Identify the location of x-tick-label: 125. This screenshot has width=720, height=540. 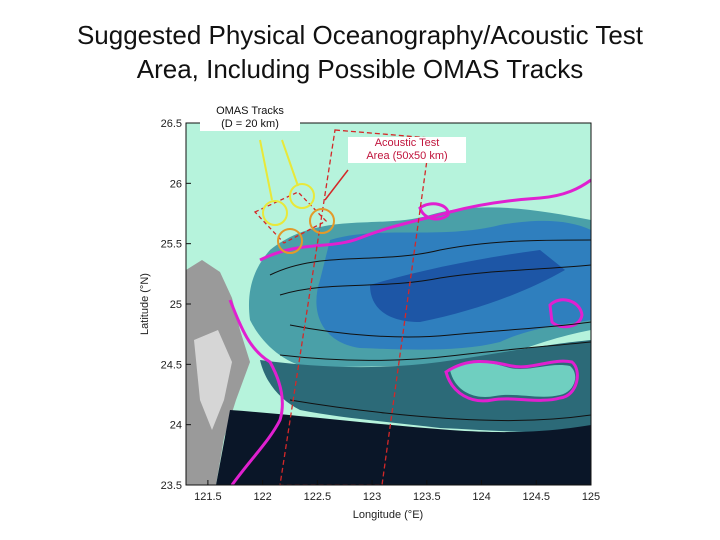
(591, 497).